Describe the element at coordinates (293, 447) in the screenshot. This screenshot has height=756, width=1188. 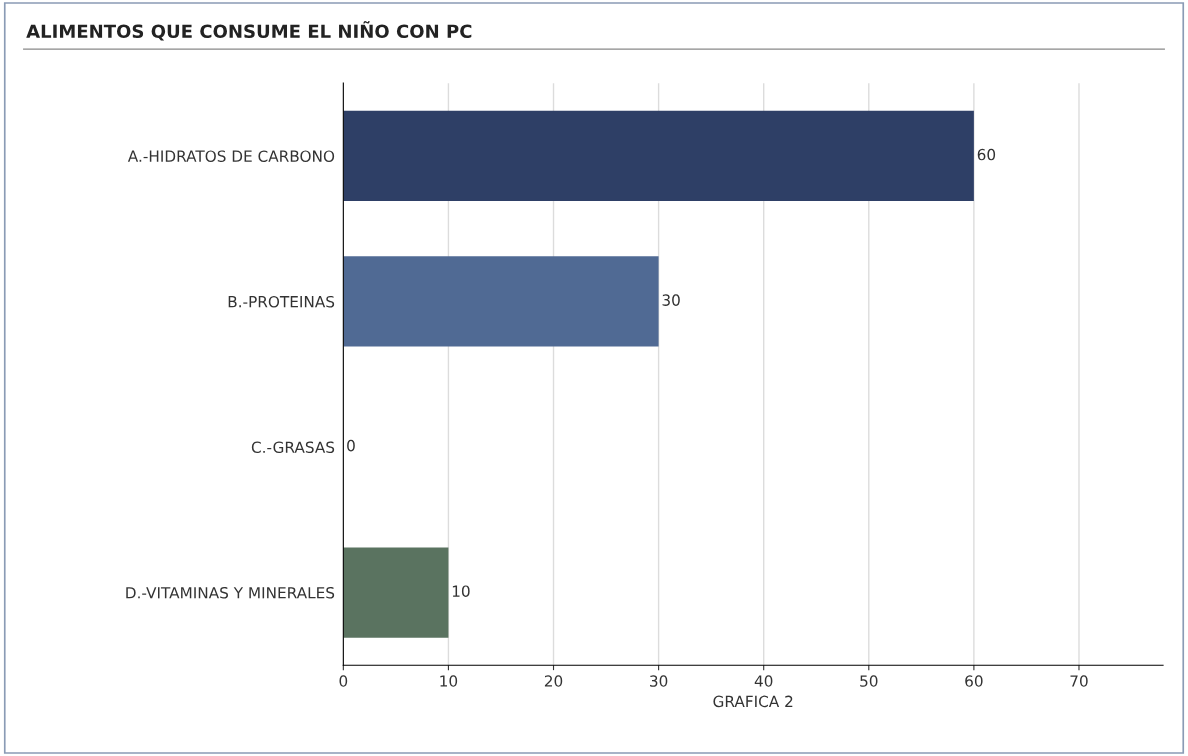
I see `y-tick-label: C.-GRASAS` at that location.